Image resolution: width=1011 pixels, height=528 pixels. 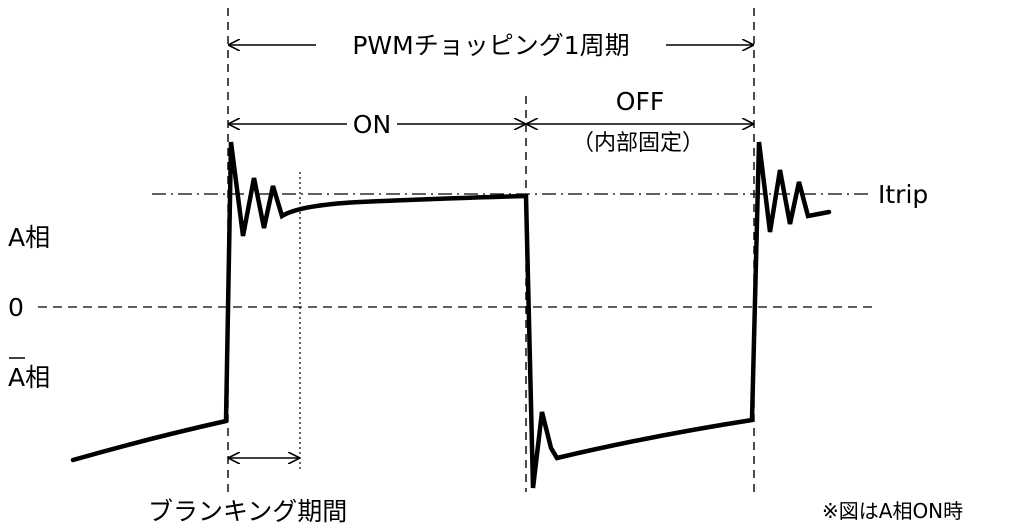 I want to click on itrip-label: Itrip, so click(x=903, y=194).